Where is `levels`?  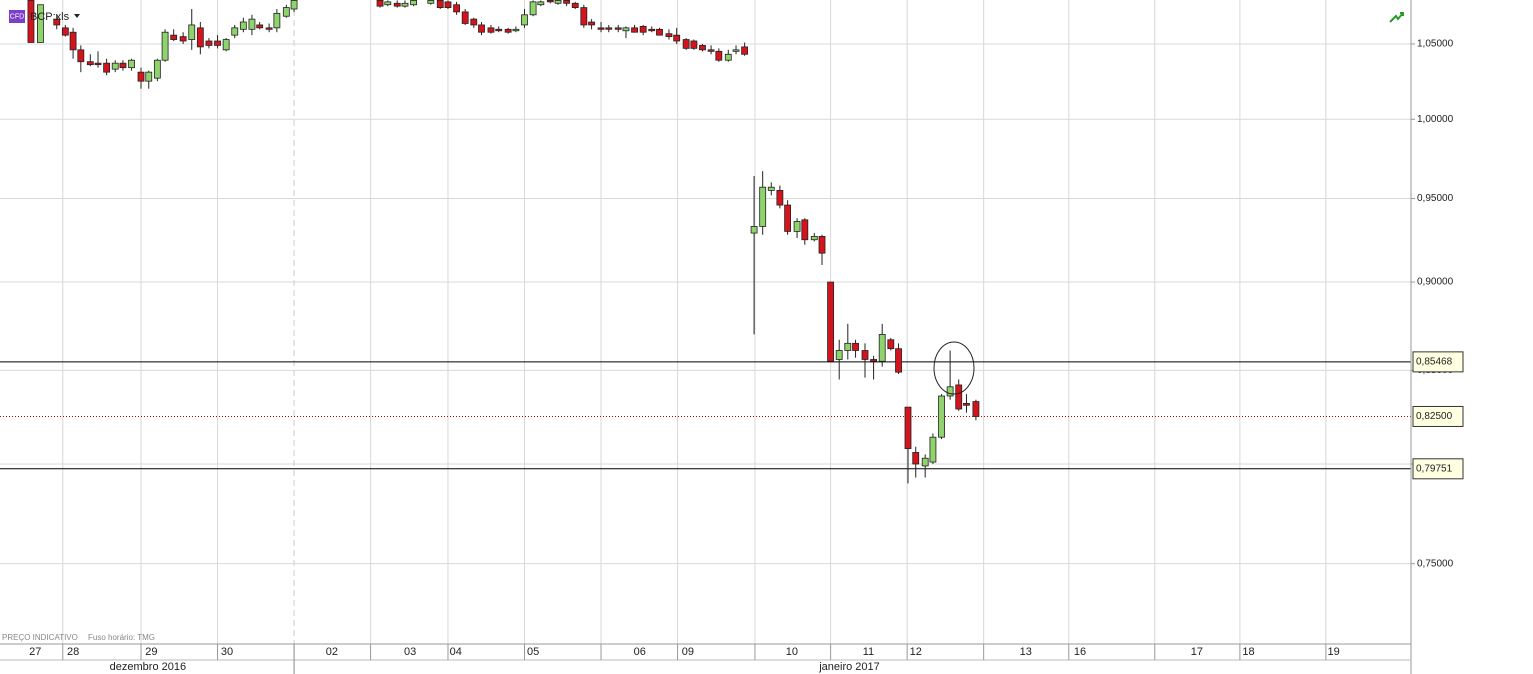
levels is located at coordinates (705, 415).